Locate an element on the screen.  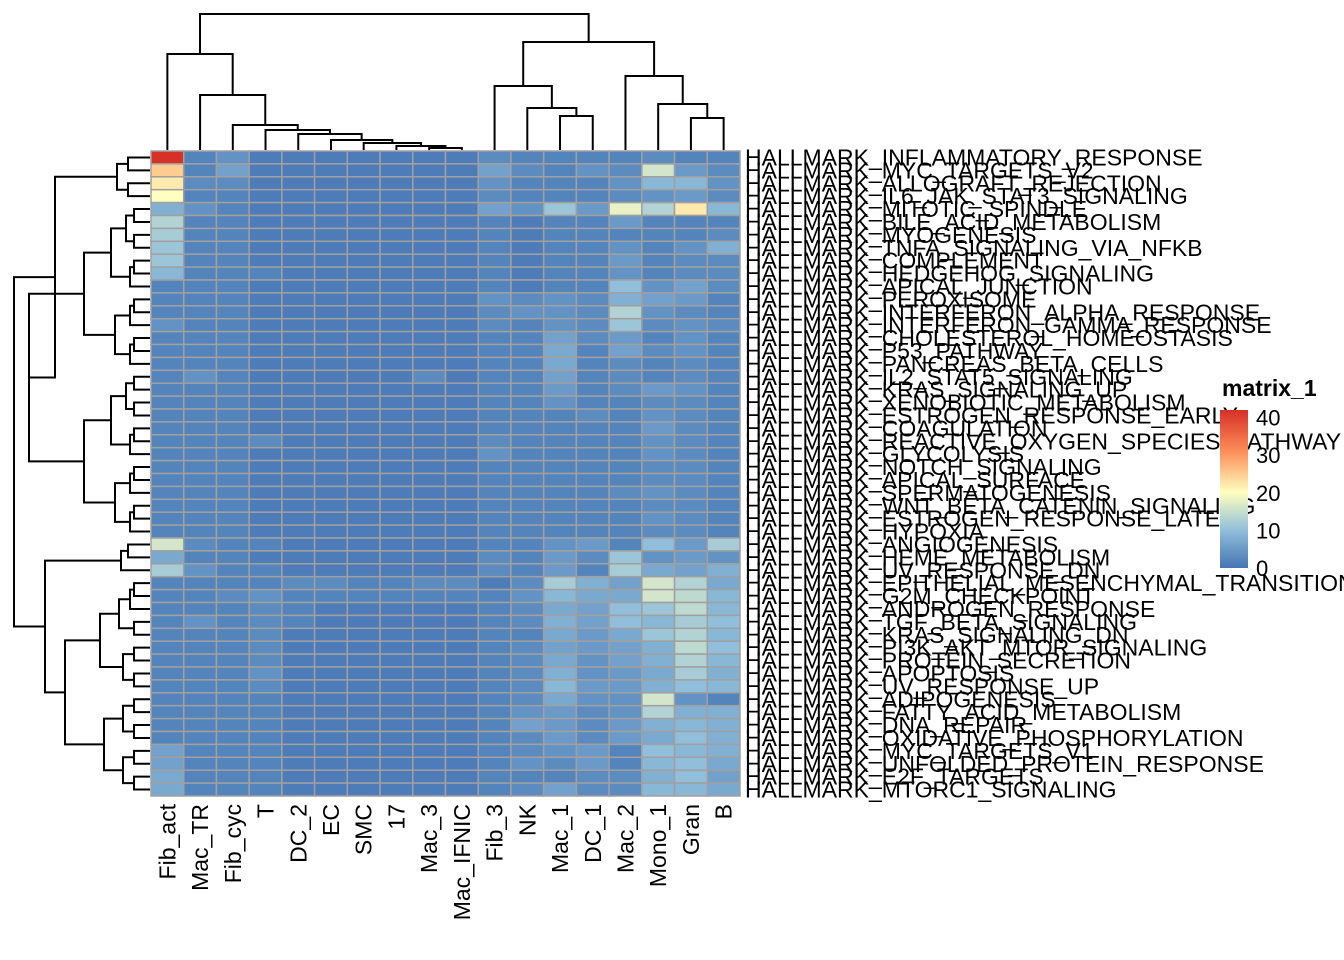
row-label: HALLMARK_PEROXISOME is located at coordinates (890, 299).